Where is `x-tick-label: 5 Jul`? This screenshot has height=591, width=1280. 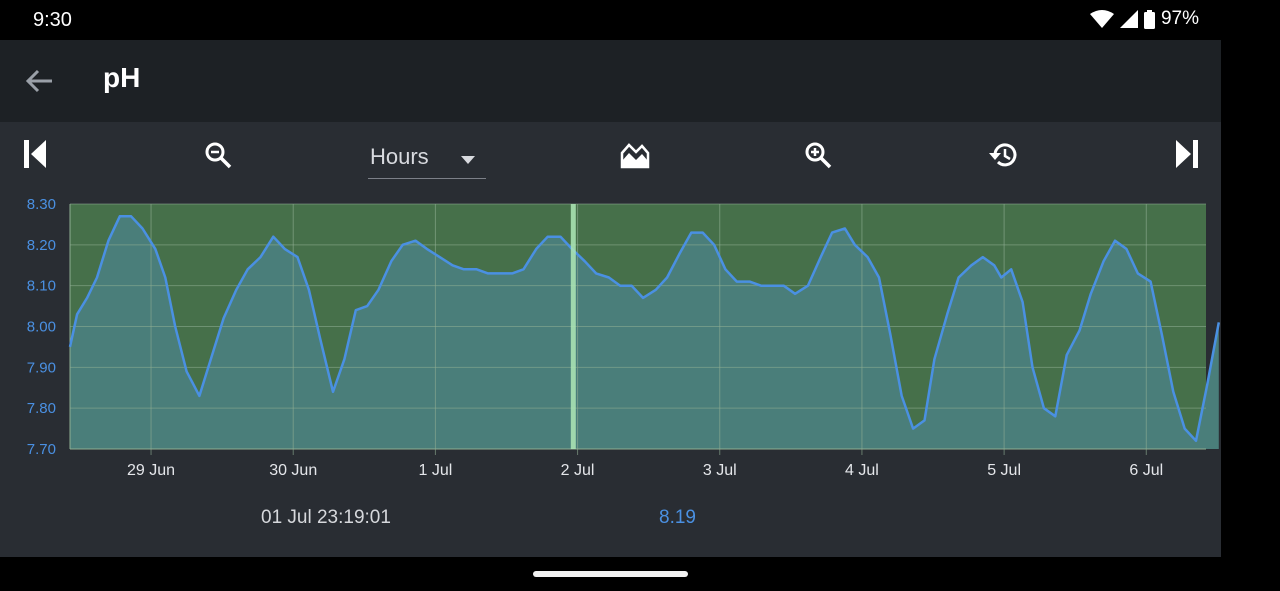 x-tick-label: 5 Jul is located at coordinates (1004, 470).